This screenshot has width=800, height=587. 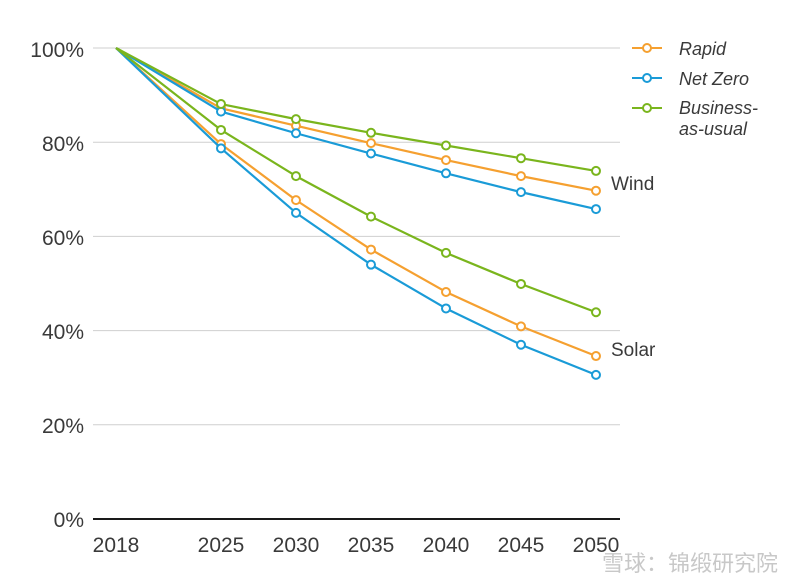 What do you see at coordinates (714, 79) in the screenshot?
I see `legend-label: Net Zero` at bounding box center [714, 79].